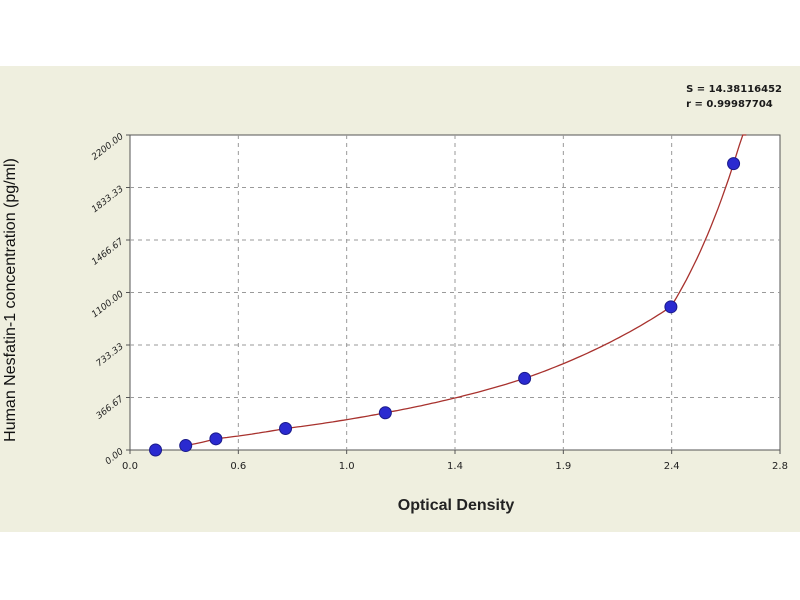 Image resolution: width=800 pixels, height=600 pixels. I want to click on fit-statistics: S = 14.38116452 r = 0.99987704, so click(734, 97).